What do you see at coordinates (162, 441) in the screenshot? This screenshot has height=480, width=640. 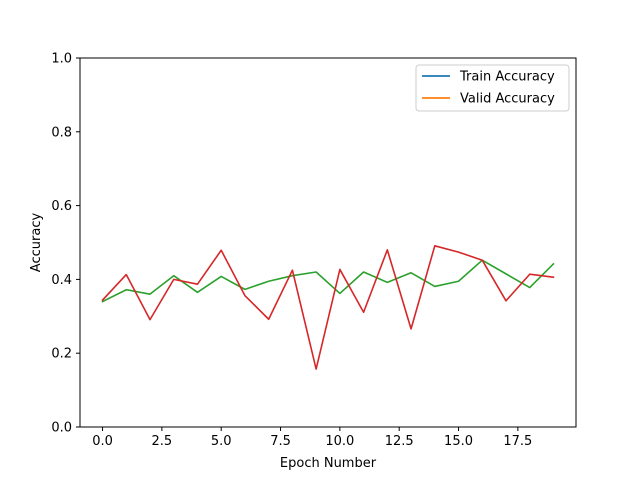 I see `x-tick-label: 2.5` at bounding box center [162, 441].